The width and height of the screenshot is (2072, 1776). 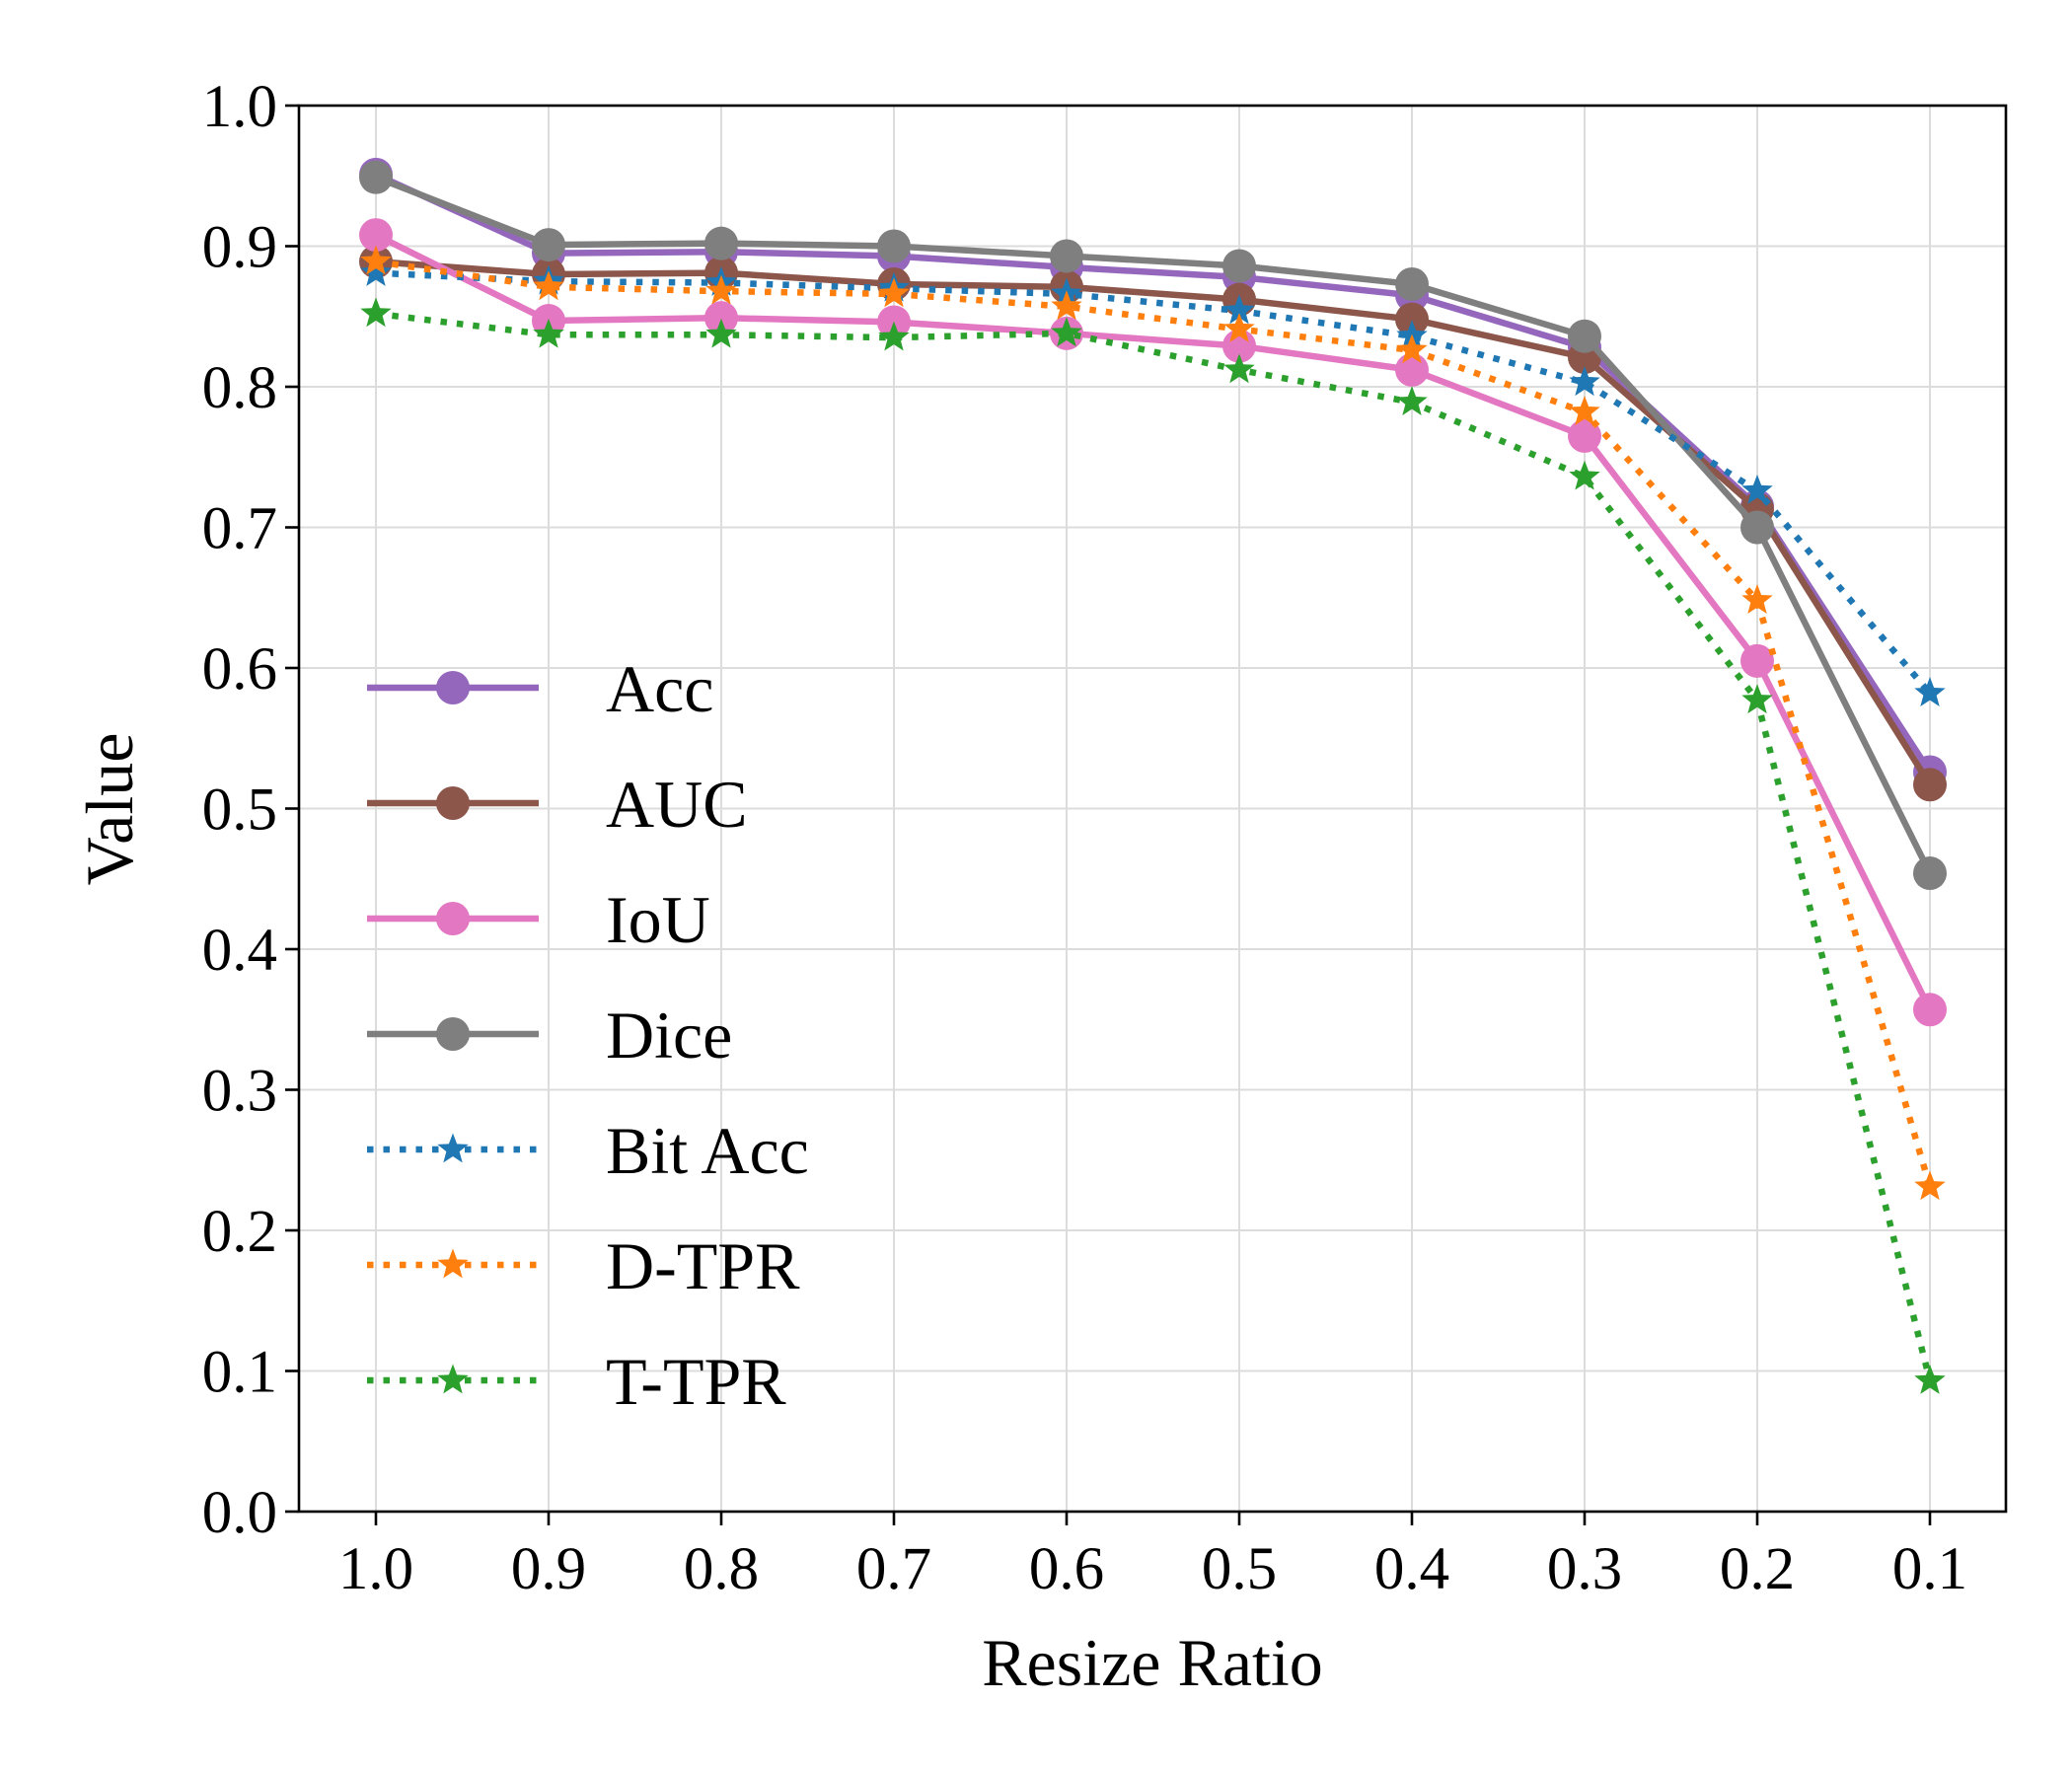 I want to click on x-tick-label: 0.5, so click(x=1239, y=1569).